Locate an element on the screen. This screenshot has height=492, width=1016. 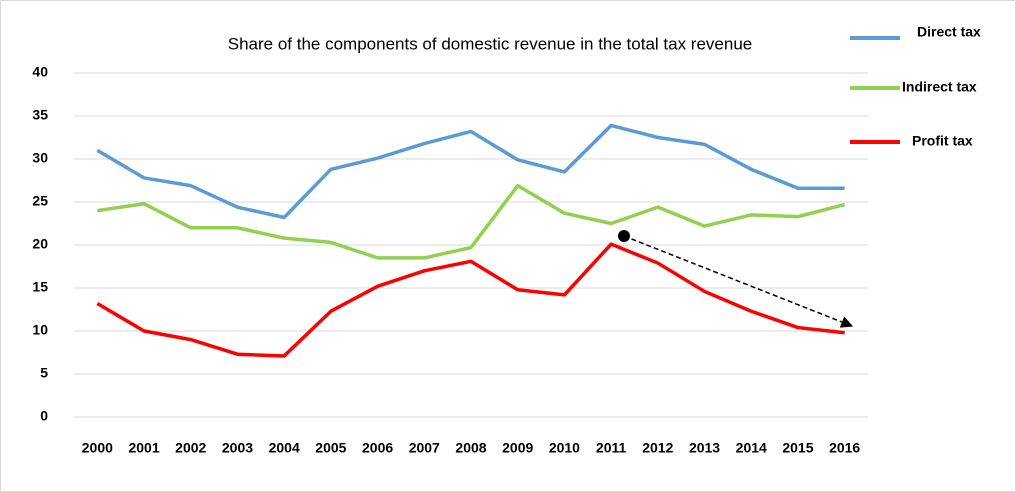
x-tick-label: 2012 is located at coordinates (657, 448).